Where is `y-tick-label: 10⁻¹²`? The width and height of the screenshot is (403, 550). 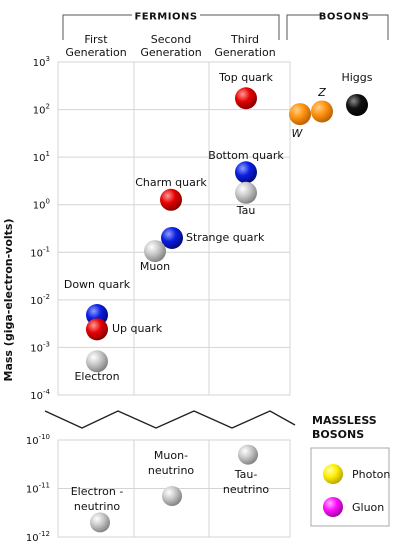
y-tick-label: 10⁻¹² is located at coordinates (38, 537).